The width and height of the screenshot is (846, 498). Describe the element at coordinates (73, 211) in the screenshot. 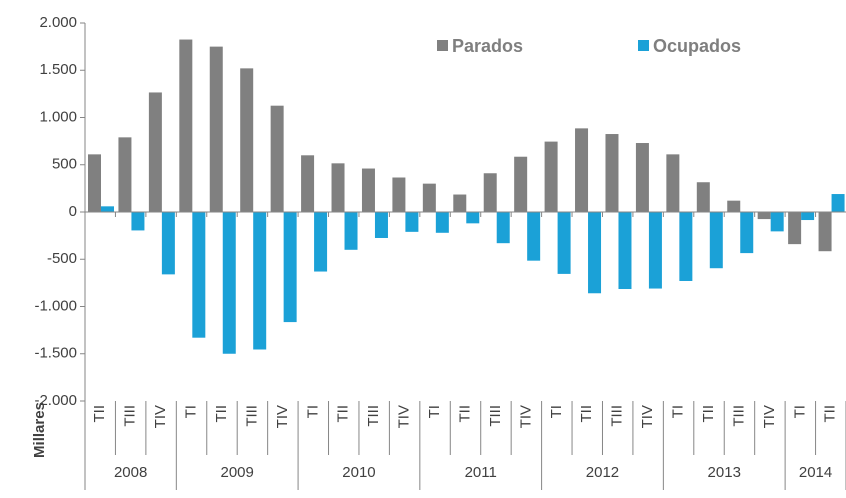

I see `y-tick-label: 0` at that location.